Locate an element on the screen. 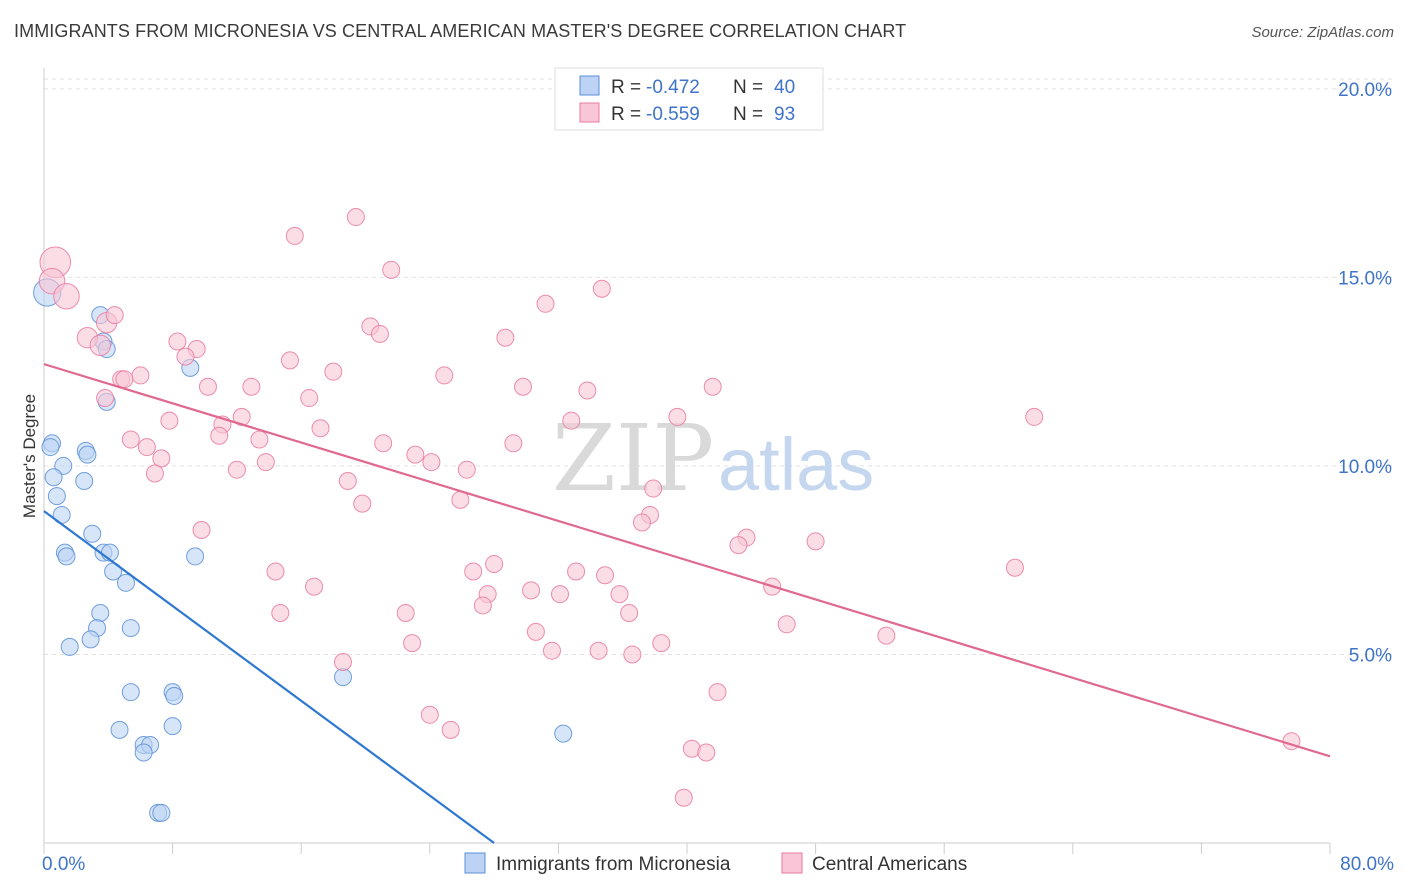  legend-r-label-1: R = is located at coordinates (626, 87).